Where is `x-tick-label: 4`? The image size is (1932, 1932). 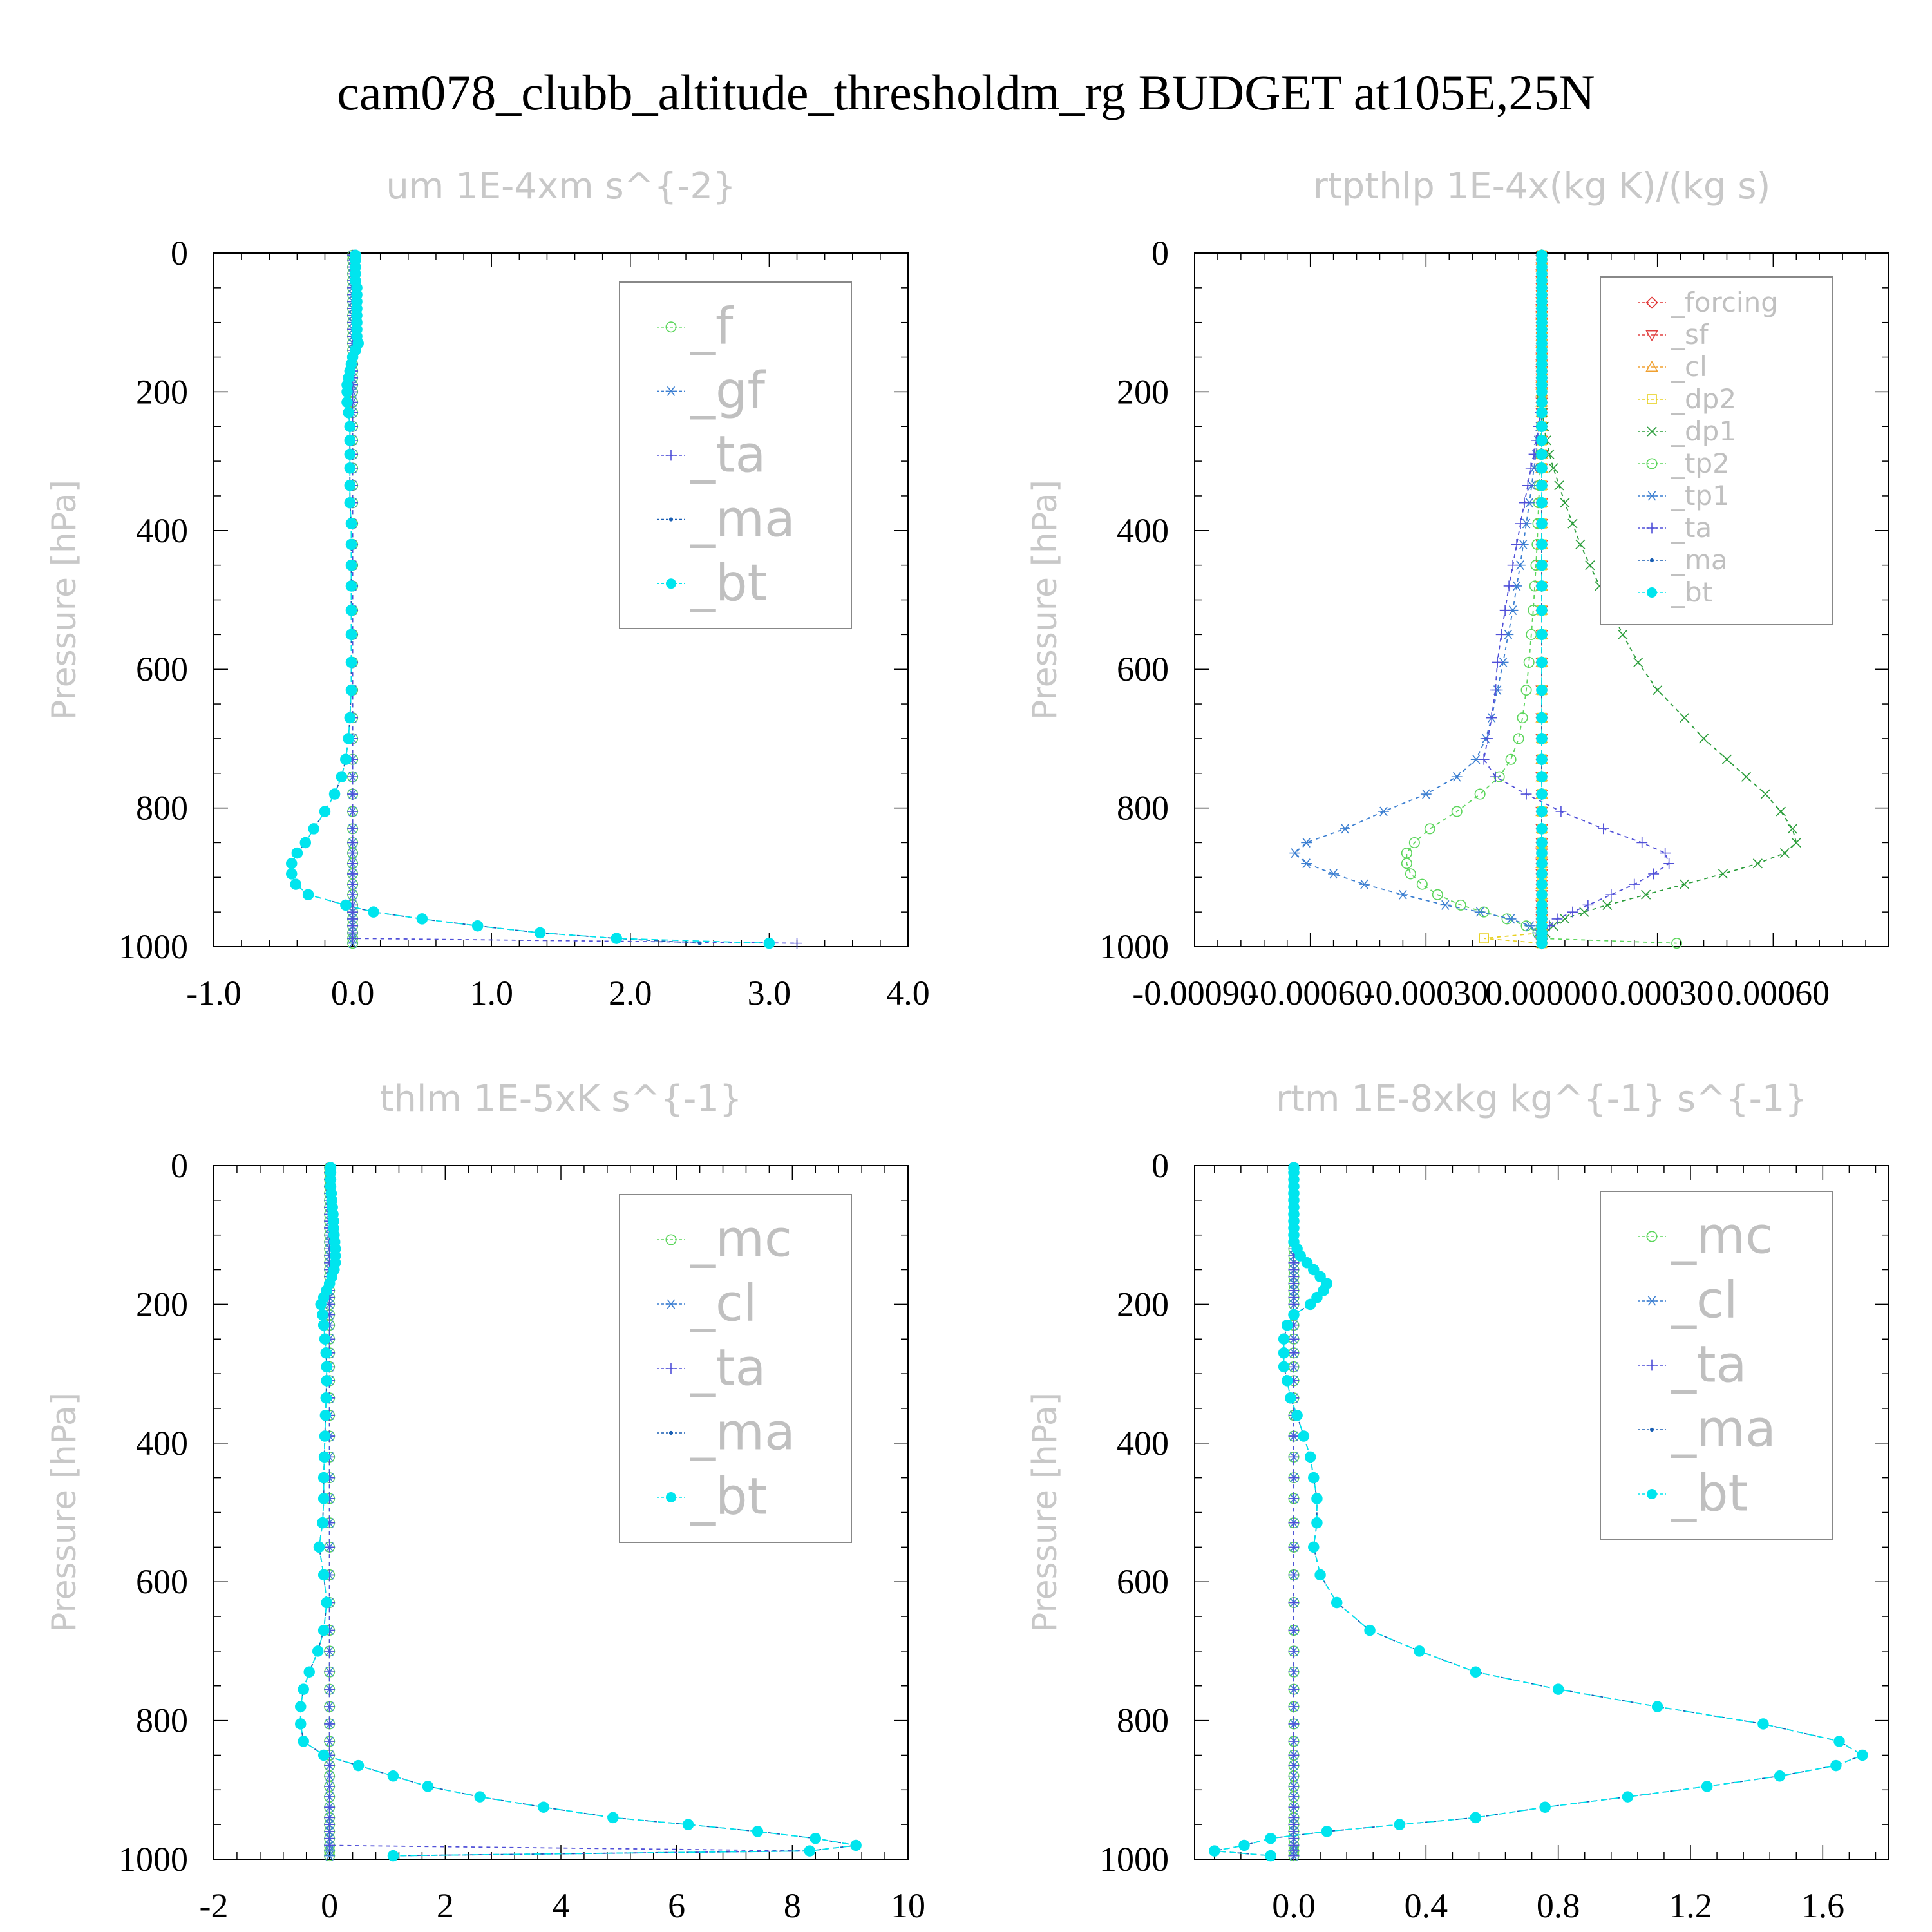 x-tick-label: 4 is located at coordinates (561, 1905).